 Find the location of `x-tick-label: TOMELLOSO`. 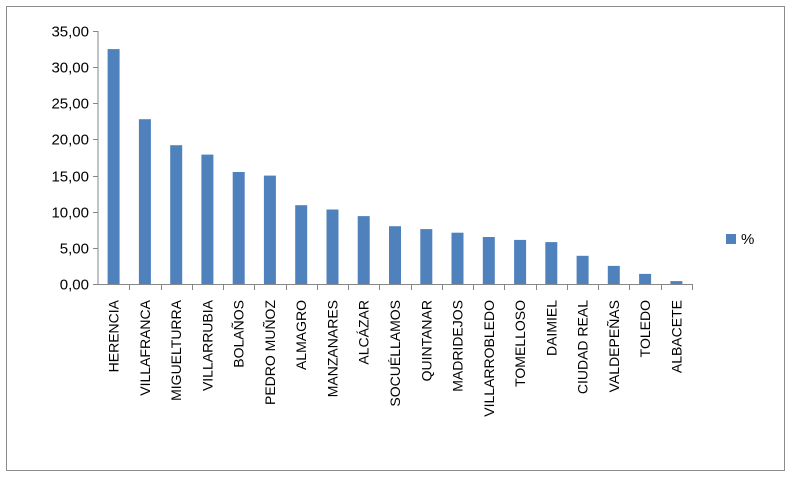

x-tick-label: TOMELLOSO is located at coordinates (520, 343).